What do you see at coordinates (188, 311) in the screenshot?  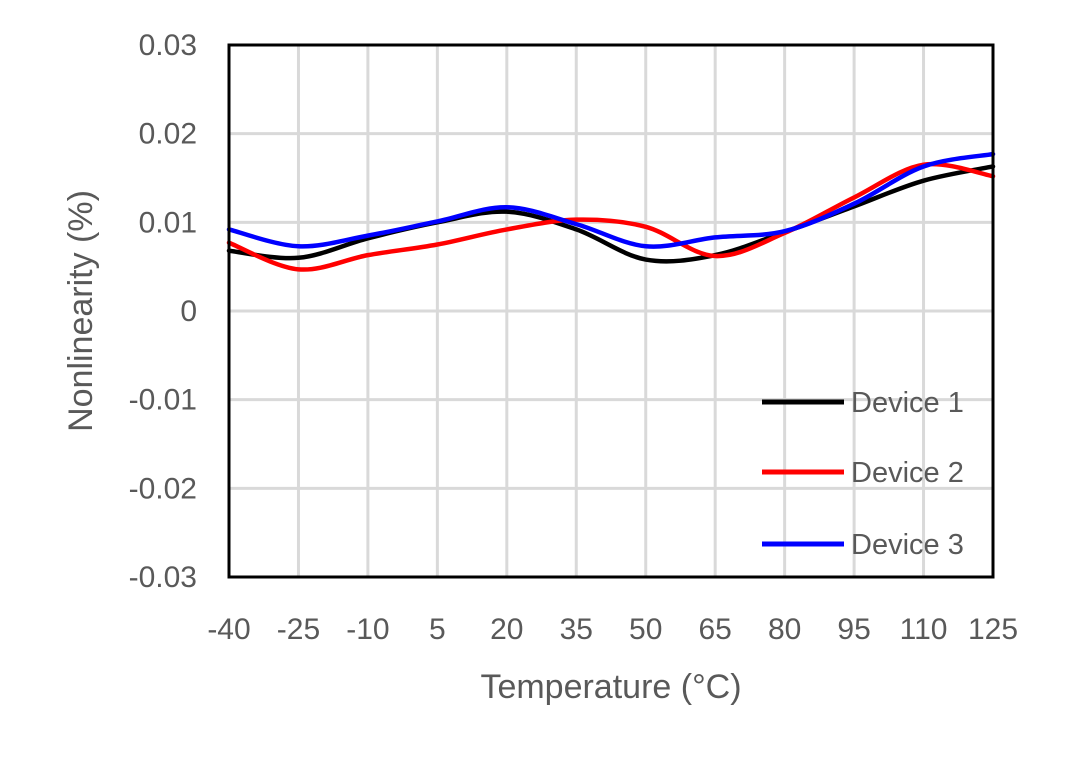 I see `y-tick-label: 0` at bounding box center [188, 311].